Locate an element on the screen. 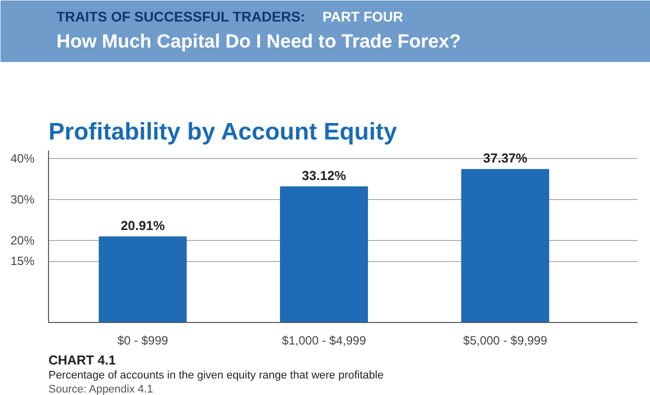  text: How Much Capital Do I Need to Trade Forex? is located at coordinates (258, 42).